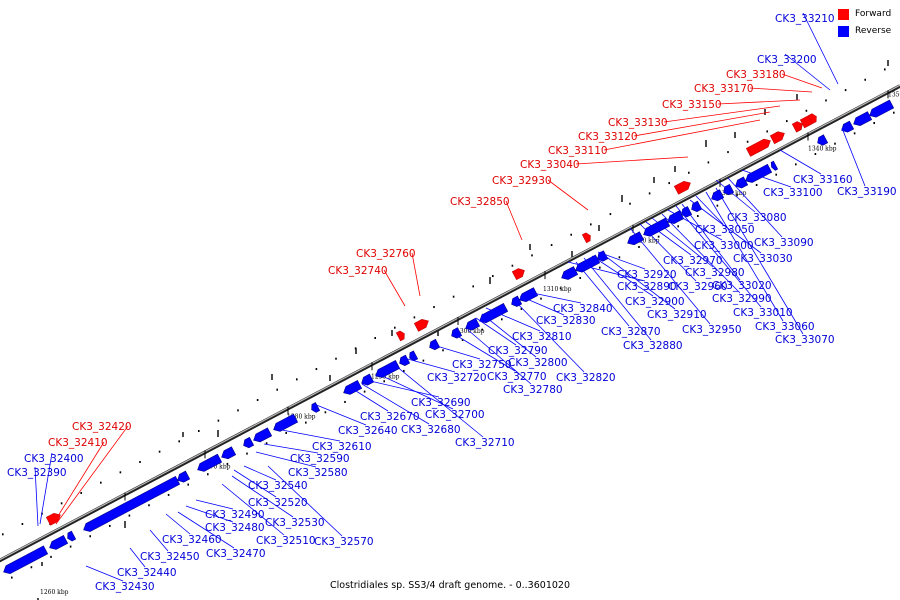 The height and width of the screenshot is (600, 900). What do you see at coordinates (441, 403) in the screenshot?
I see `reverse-gene-label: CK3_32690` at bounding box center [441, 403].